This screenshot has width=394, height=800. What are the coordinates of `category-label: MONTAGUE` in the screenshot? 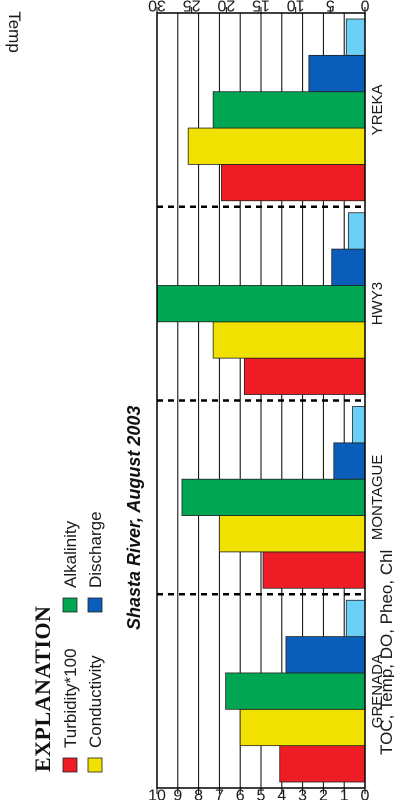 It's located at (377, 498).